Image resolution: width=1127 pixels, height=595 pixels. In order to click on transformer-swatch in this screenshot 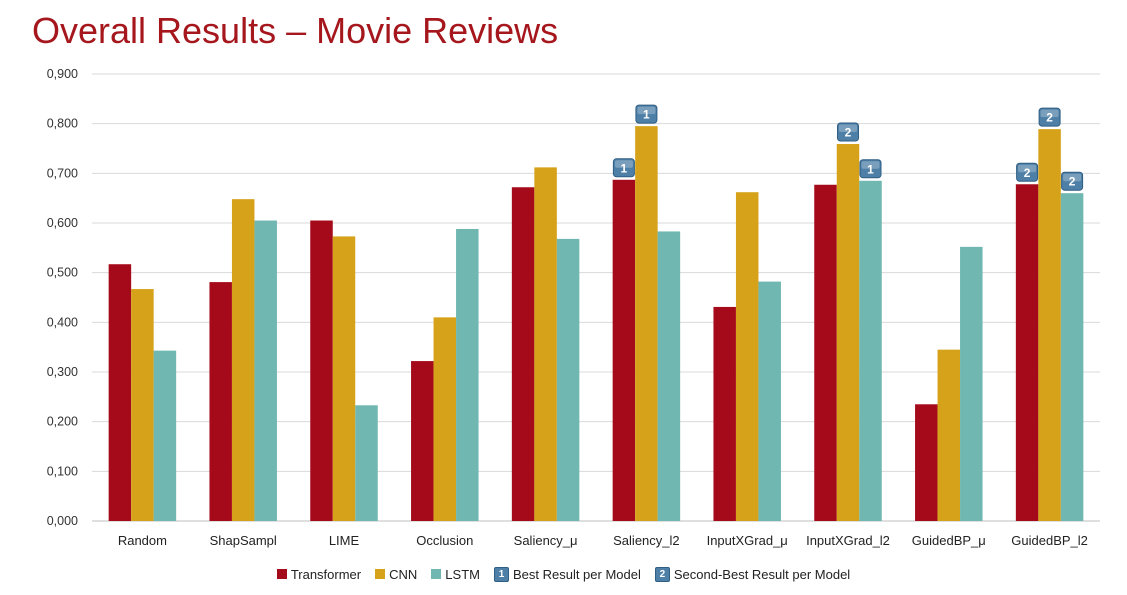, I will do `click(281, 574)`.